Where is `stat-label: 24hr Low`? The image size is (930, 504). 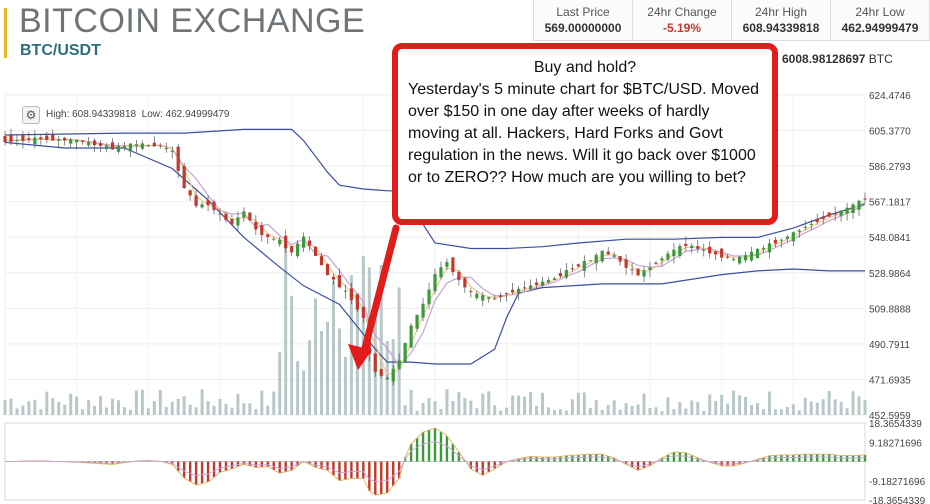 stat-label: 24hr Low is located at coordinates (880, 12).